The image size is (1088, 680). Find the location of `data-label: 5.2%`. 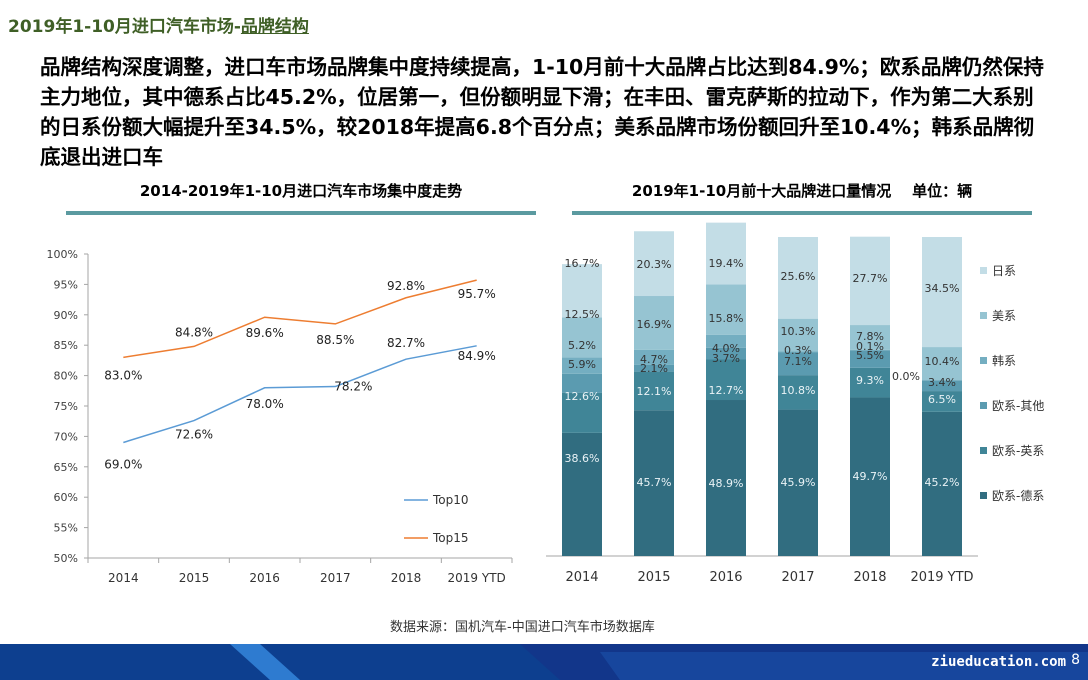

data-label: 5.2% is located at coordinates (582, 345).